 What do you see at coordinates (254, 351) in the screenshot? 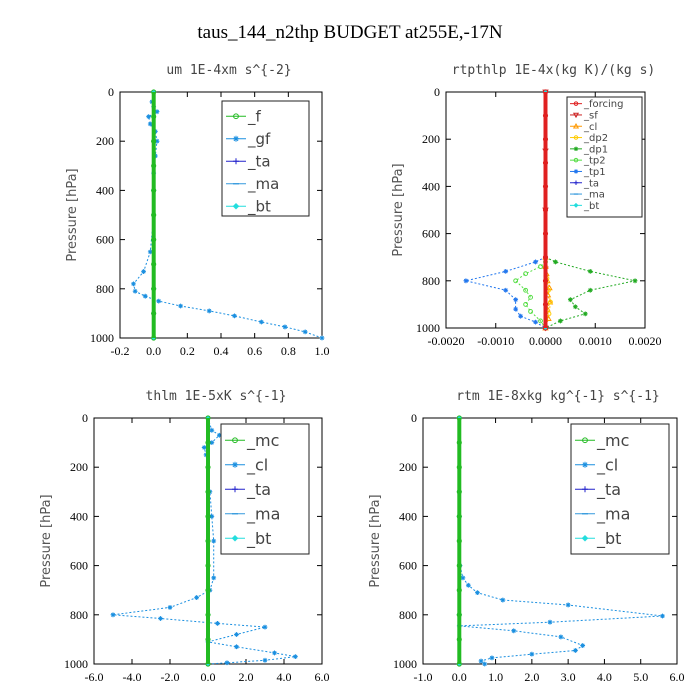
I see `x-tick-label: 0.6` at bounding box center [254, 351].